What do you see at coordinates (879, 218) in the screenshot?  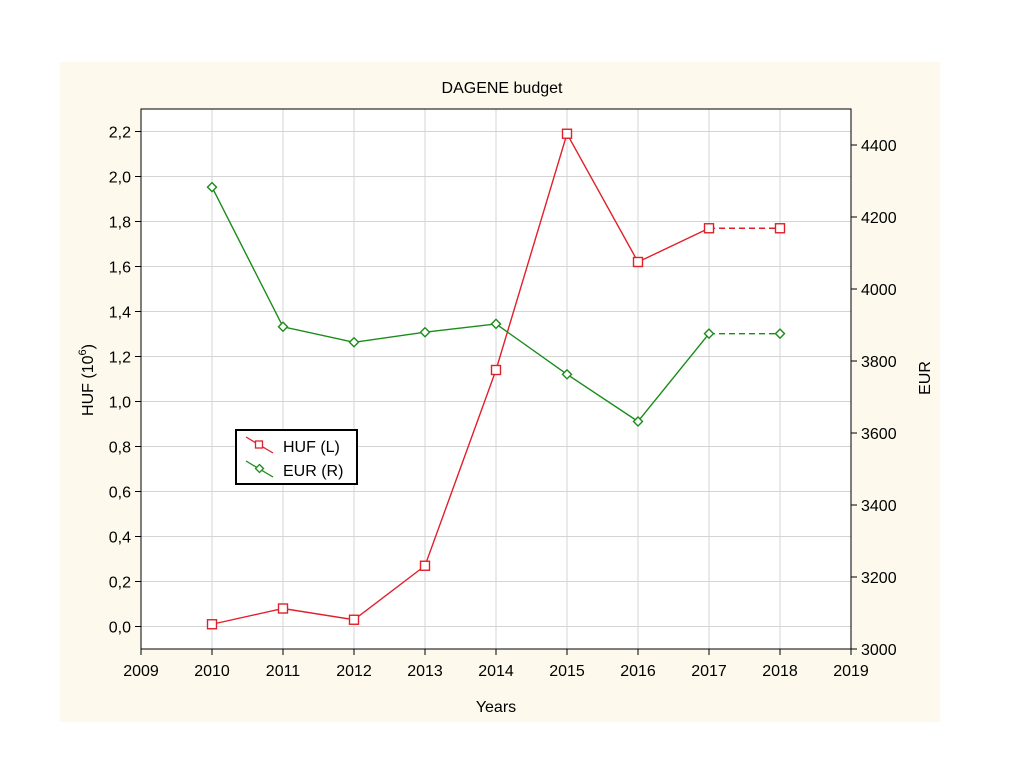 I see `y-right-tick-label: 4200` at bounding box center [879, 218].